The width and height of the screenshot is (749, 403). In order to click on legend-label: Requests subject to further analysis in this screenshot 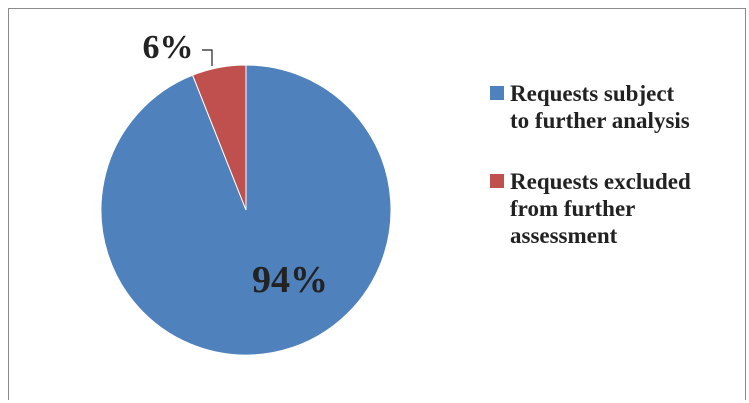, I will do `click(600, 107)`.